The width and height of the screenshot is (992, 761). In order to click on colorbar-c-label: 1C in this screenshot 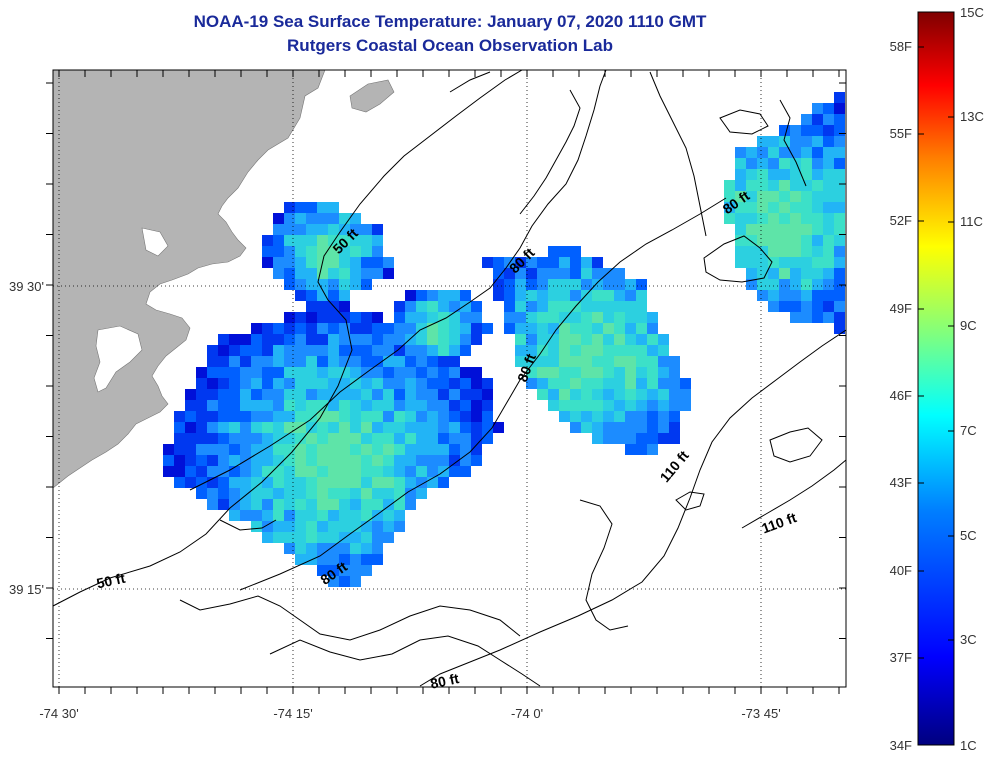, I will do `click(968, 745)`.